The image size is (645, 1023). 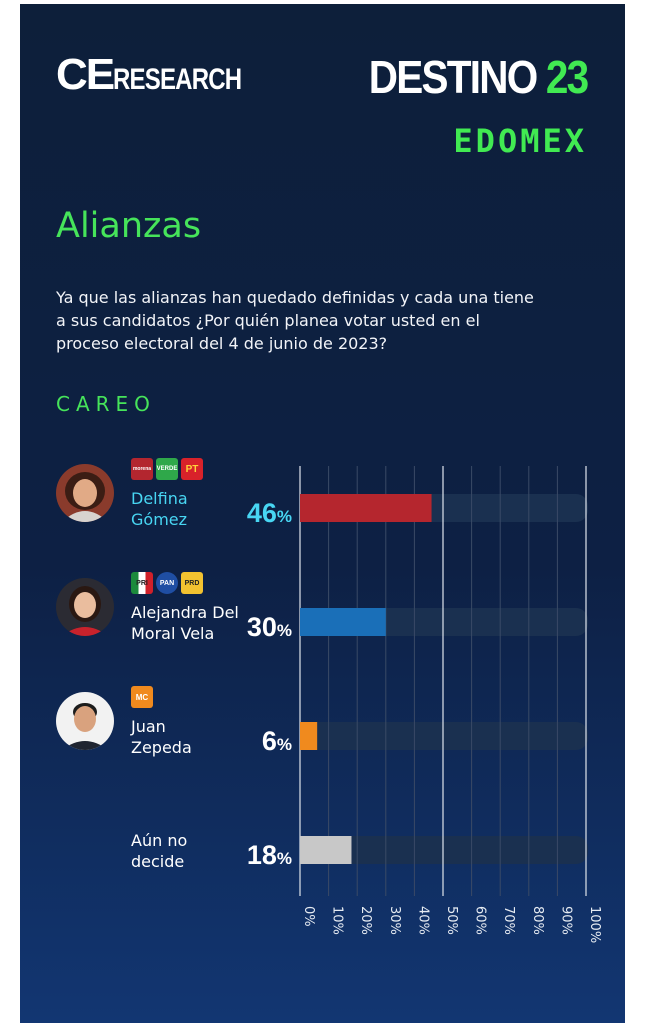 What do you see at coordinates (276, 741) in the screenshot?
I see `value-label-juan: 6%` at bounding box center [276, 741].